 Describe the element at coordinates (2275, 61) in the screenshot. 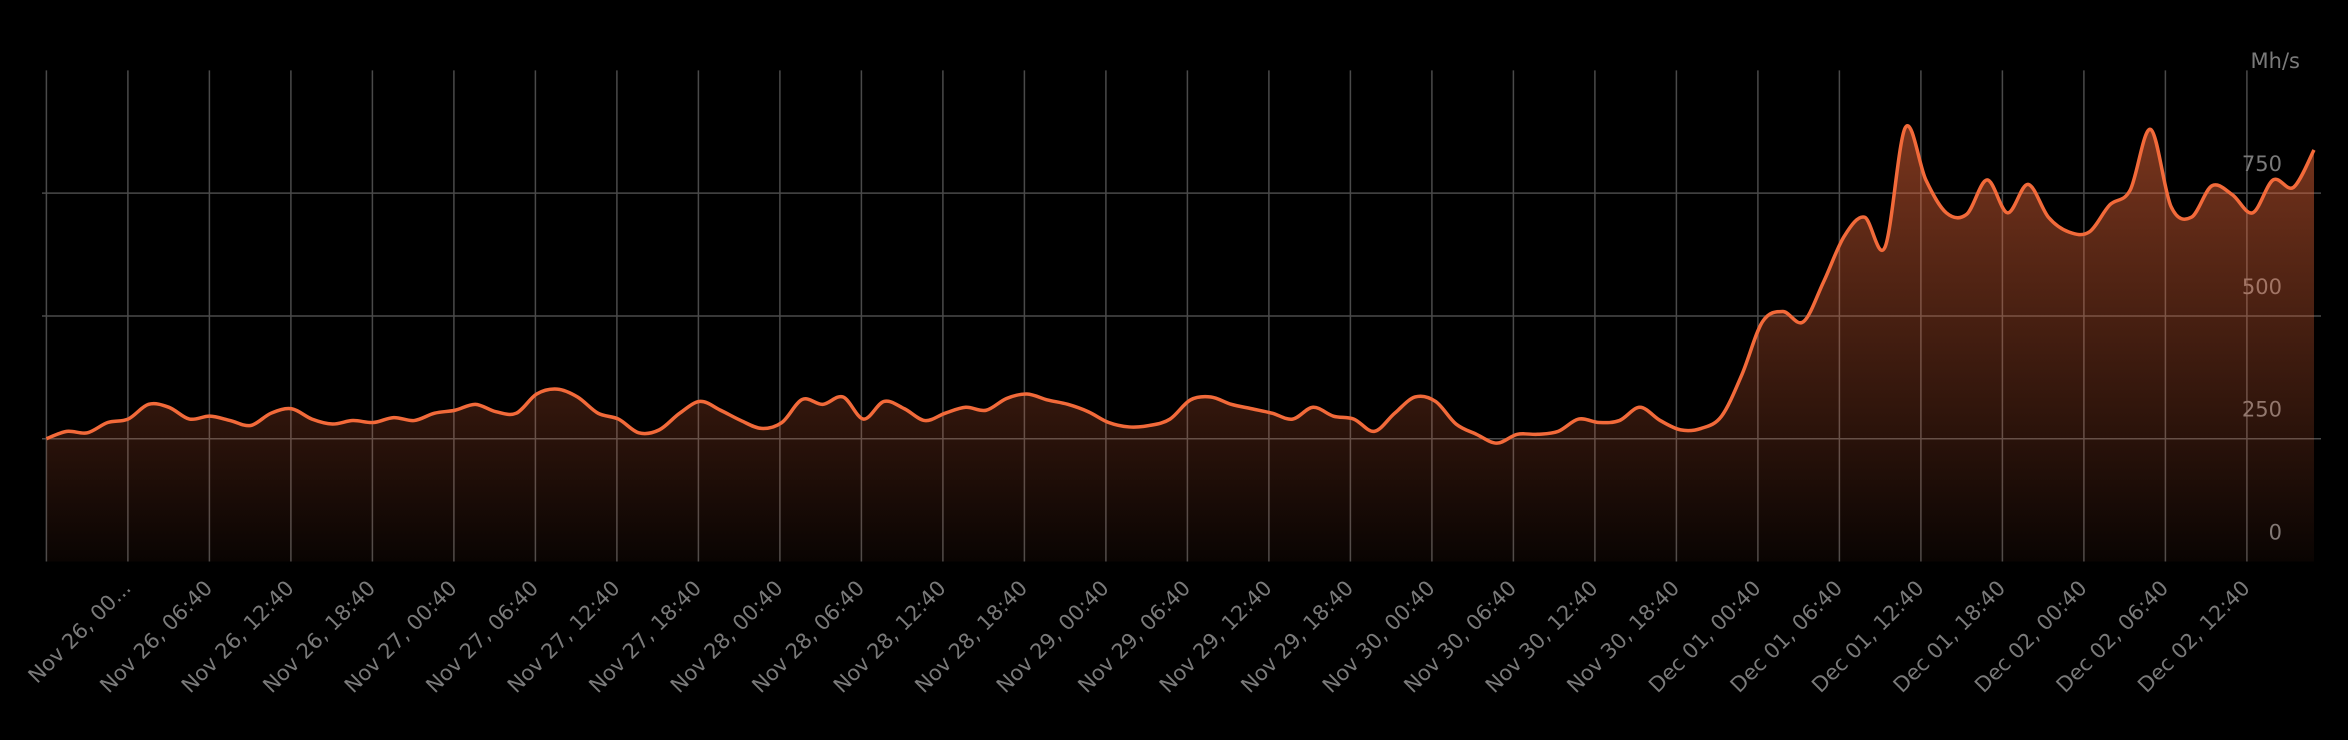

I see `y-axis-label: Mh/s` at that location.